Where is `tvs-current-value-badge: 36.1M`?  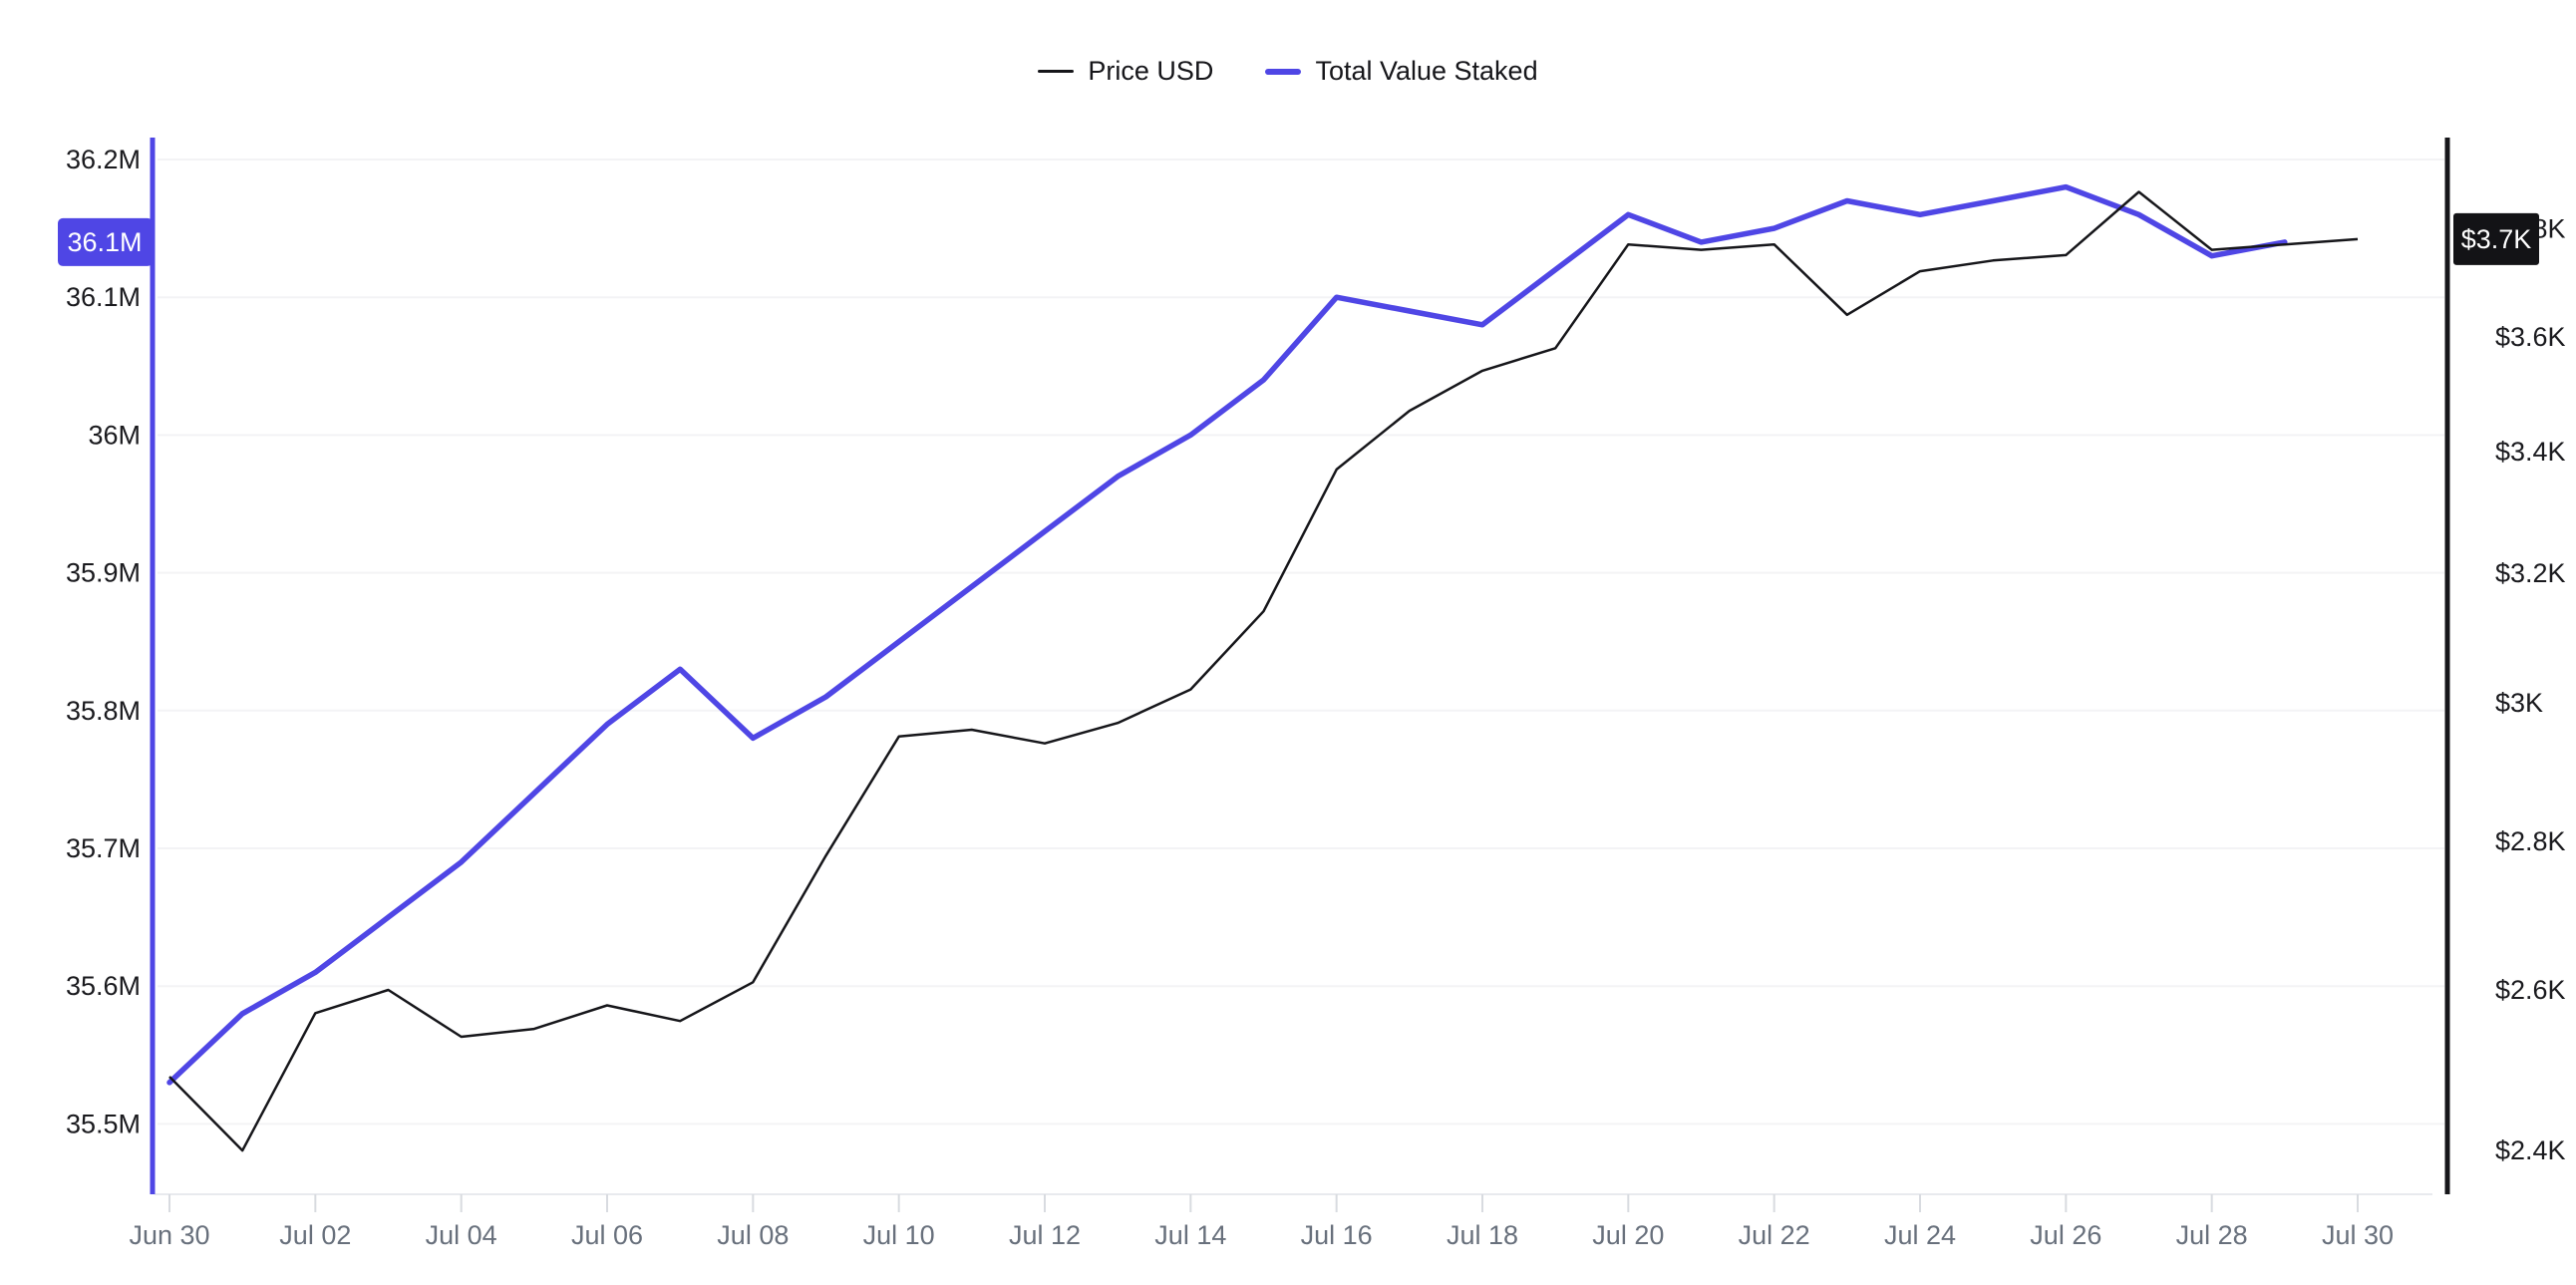
tvs-current-value-badge: 36.1M is located at coordinates (105, 241).